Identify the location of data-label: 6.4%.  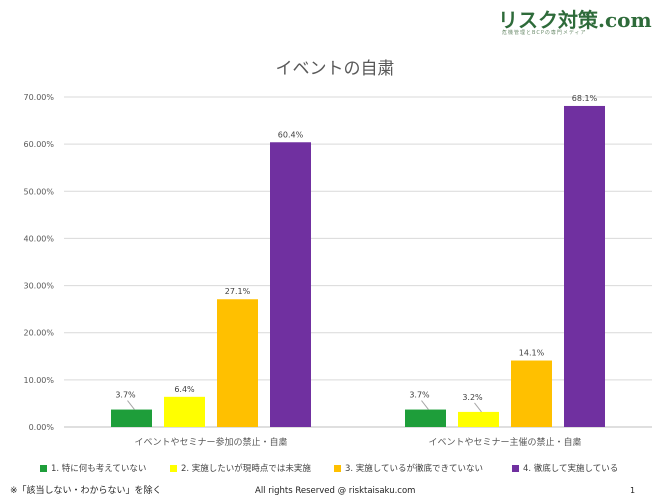
(184, 389).